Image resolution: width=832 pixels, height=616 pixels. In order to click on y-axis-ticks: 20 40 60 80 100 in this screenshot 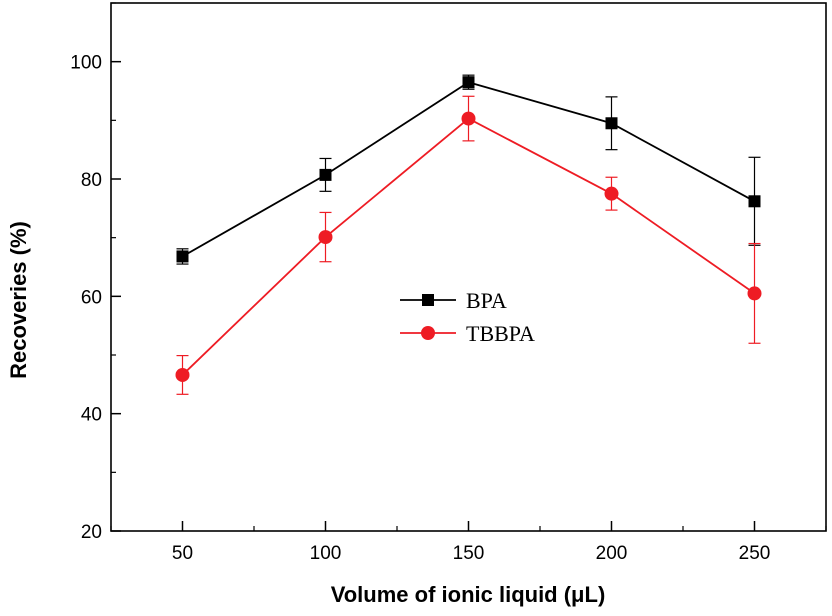, I will do `click(95, 272)`.